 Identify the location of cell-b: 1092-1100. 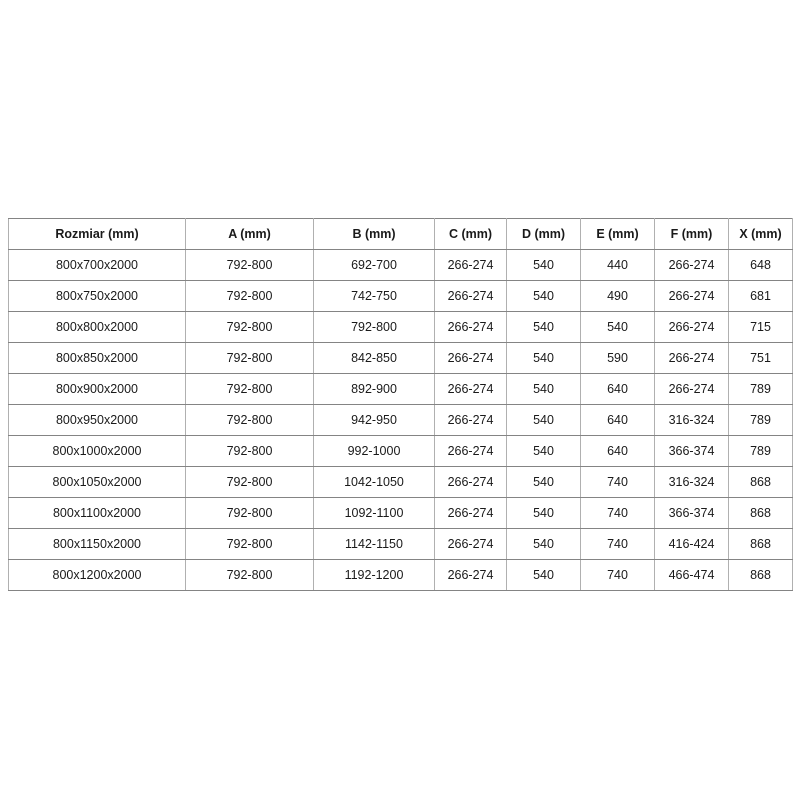
(374, 513).